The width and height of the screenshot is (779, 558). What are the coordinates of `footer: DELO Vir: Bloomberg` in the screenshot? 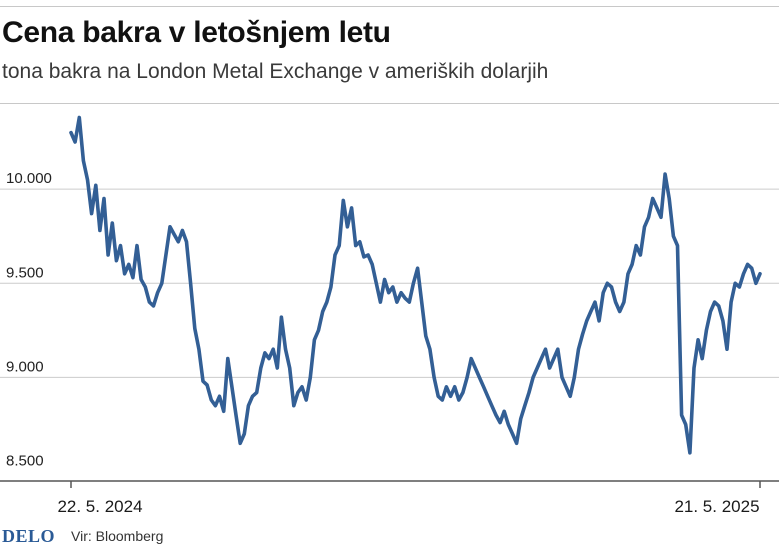 It's located at (82, 536).